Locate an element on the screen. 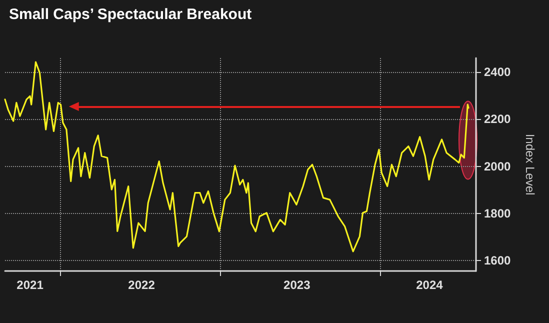  y-tick-label: 2000 is located at coordinates (498, 166).